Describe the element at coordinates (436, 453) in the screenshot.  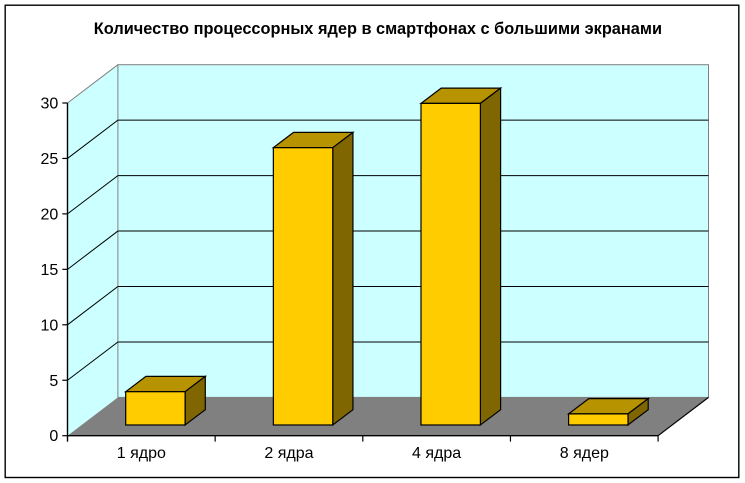
I see `svg-text: 4 ядра` at that location.